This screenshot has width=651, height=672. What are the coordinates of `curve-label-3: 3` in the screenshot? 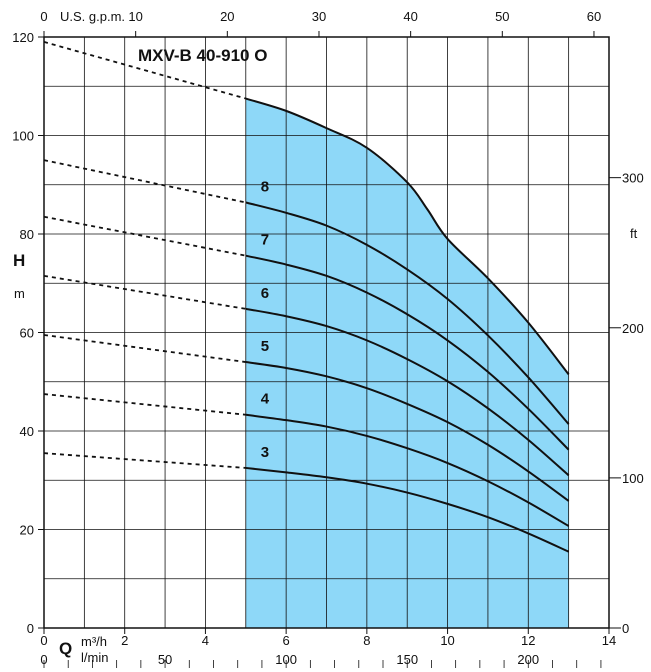 It's located at (265, 452).